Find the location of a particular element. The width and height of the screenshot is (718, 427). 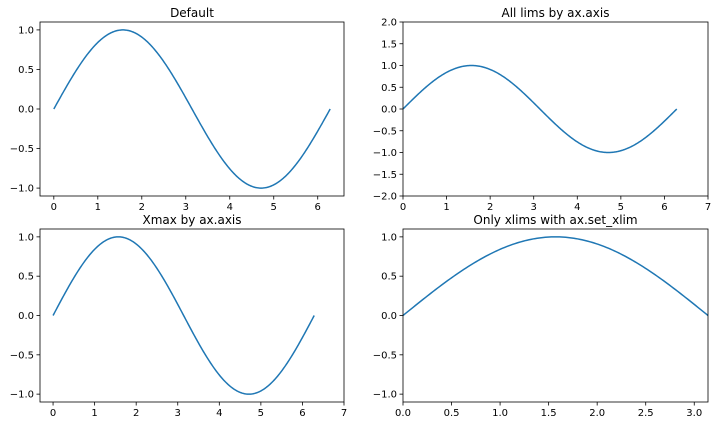

x-tick-label: 2.5 is located at coordinates (646, 413).